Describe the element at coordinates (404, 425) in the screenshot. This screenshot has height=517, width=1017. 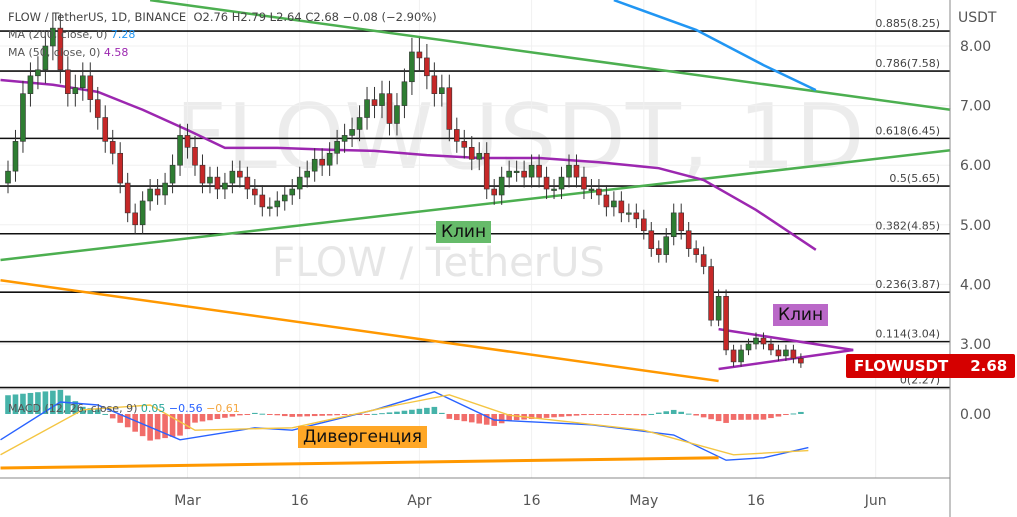
I see `signal-line` at that location.